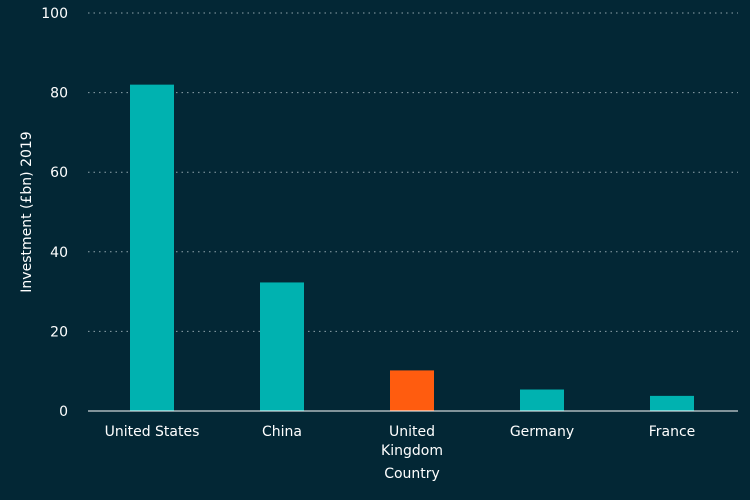 The height and width of the screenshot is (500, 750). Describe the element at coordinates (412, 390) in the screenshot. I see `bar-united-kingdom` at that location.